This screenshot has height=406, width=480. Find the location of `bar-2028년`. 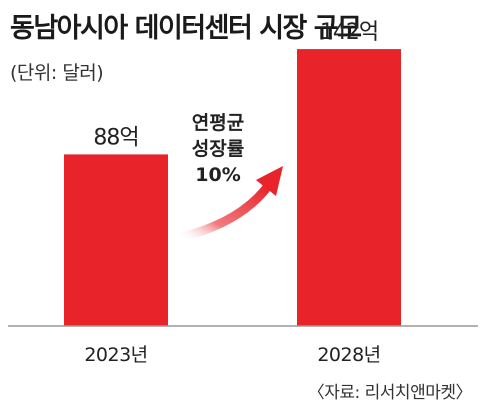

bar-2028년 is located at coordinates (349, 187).